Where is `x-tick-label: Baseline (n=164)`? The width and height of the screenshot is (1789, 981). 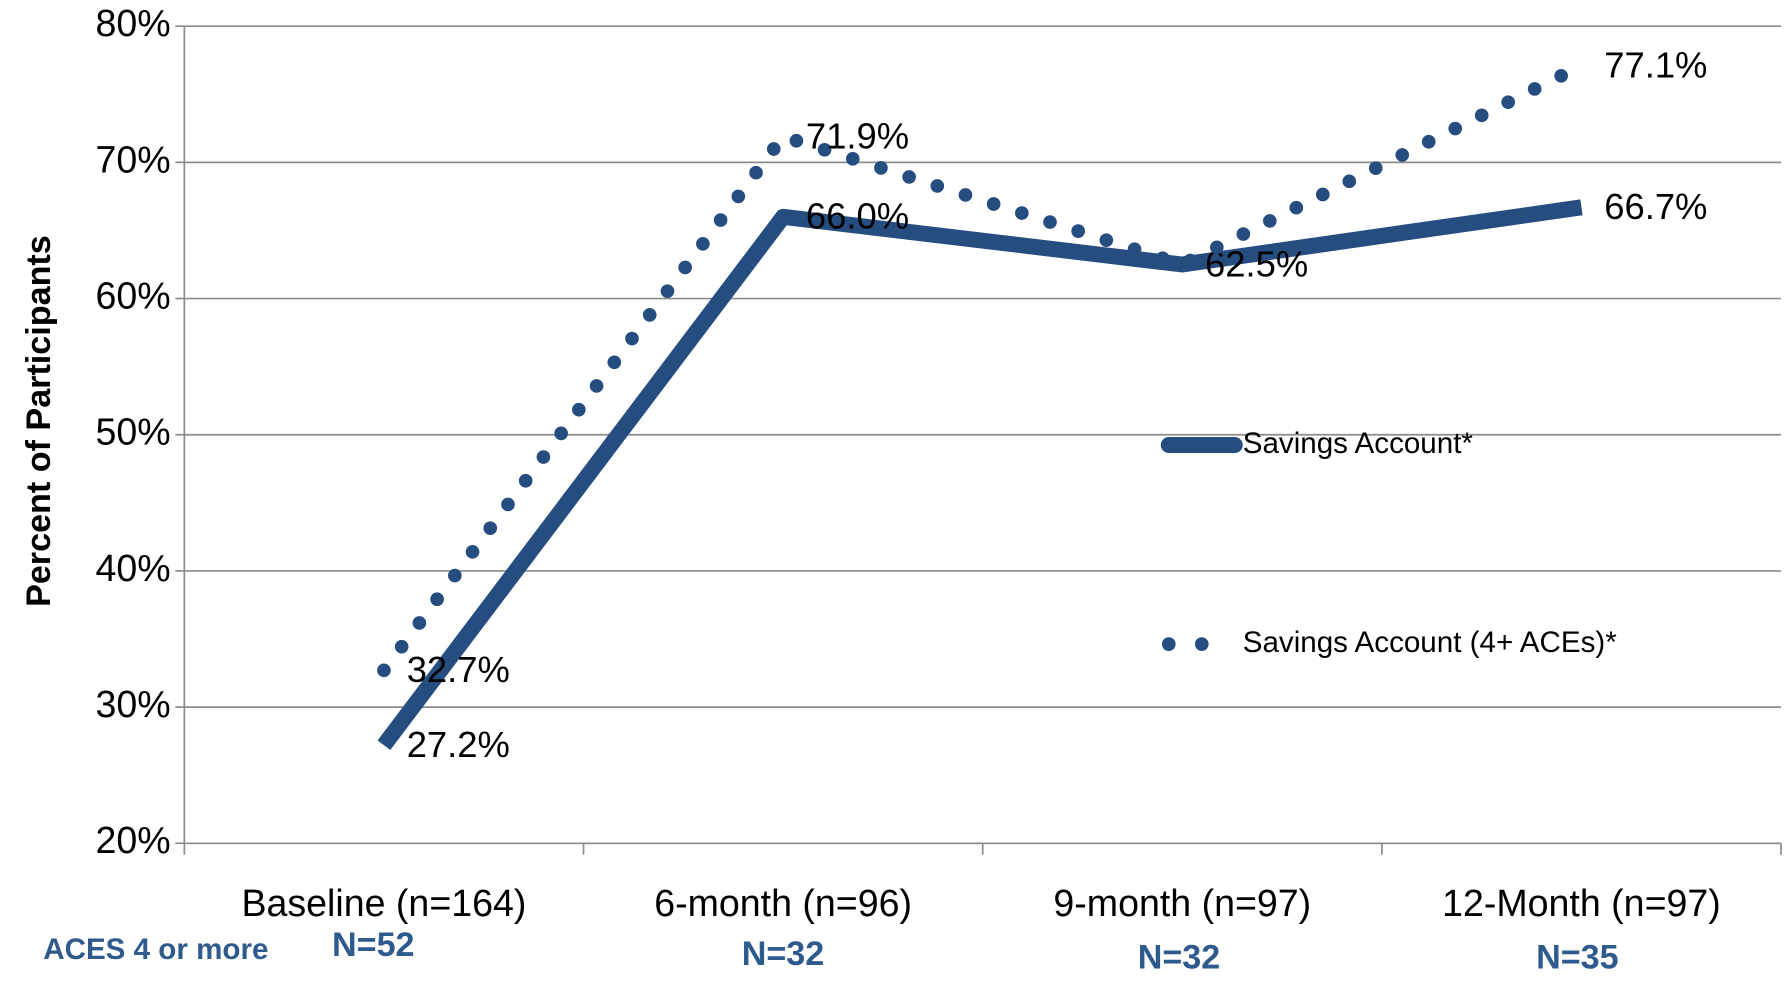
x-tick-label: Baseline (n=164) is located at coordinates (383, 903).